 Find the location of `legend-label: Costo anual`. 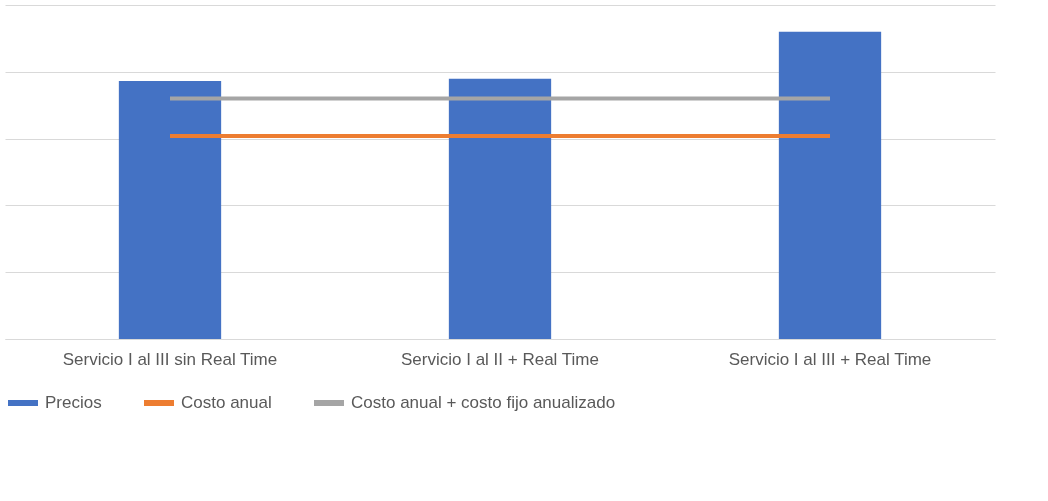

legend-label: Costo anual is located at coordinates (226, 402).